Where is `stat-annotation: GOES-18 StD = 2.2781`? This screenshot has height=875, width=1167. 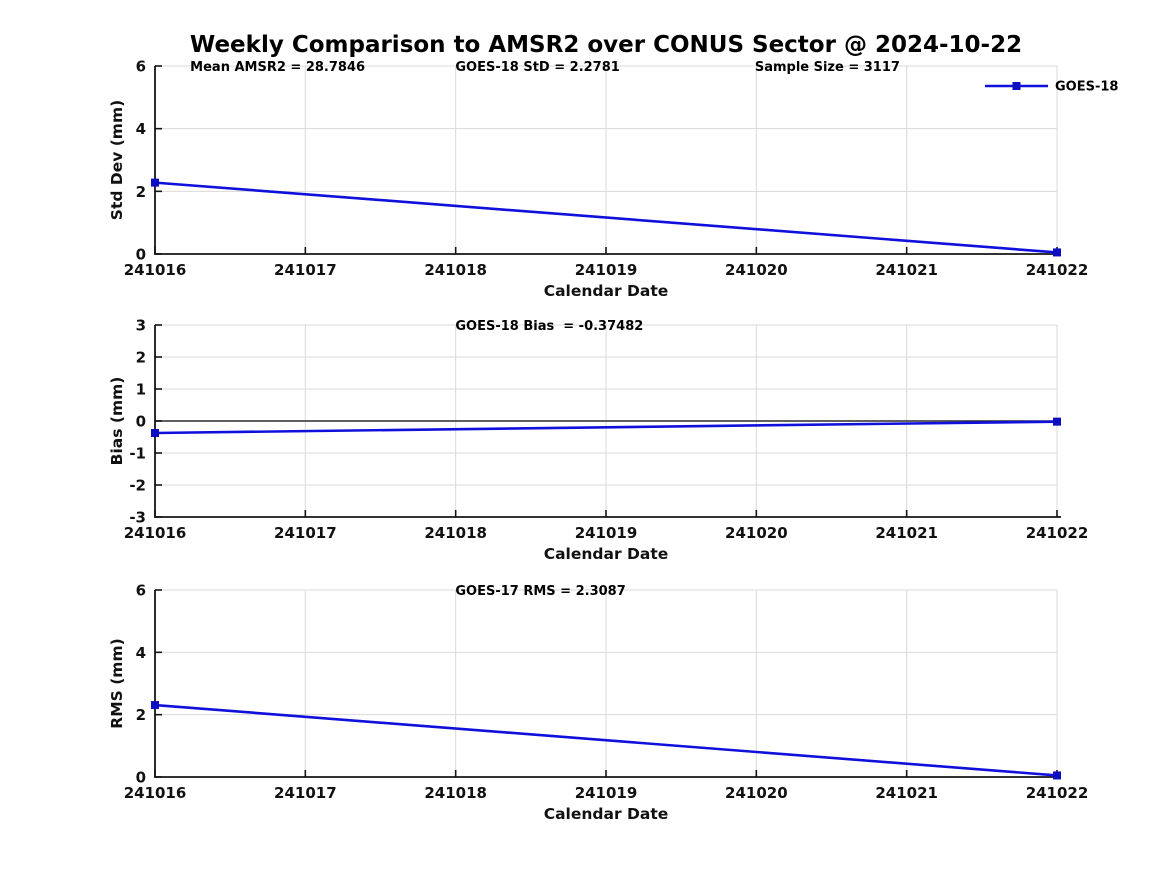
stat-annotation: GOES-18 StD = 2.2781 is located at coordinates (537, 67).